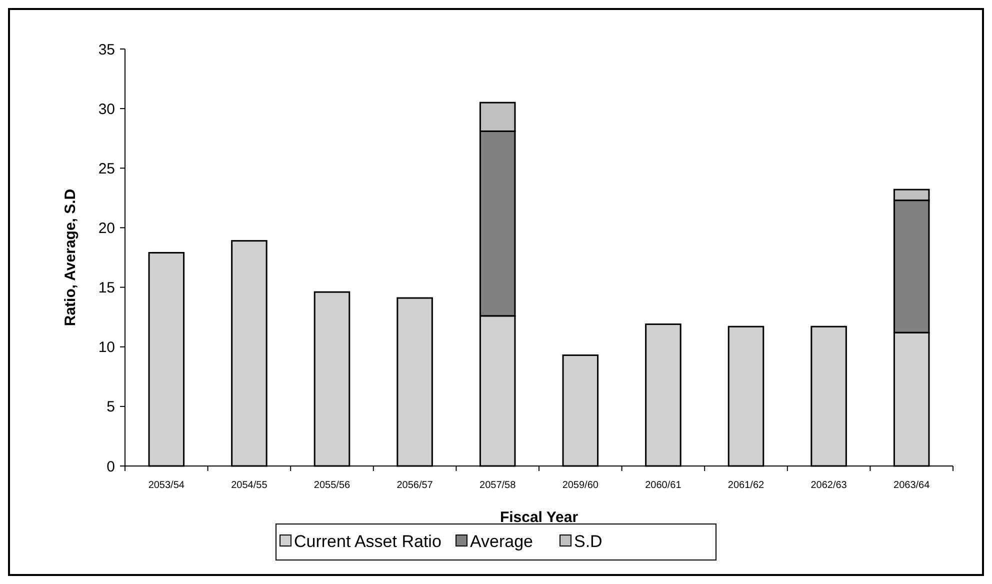 This screenshot has width=992, height=584. What do you see at coordinates (249, 485) in the screenshot?
I see `x-tick-label: 2054/55` at bounding box center [249, 485].